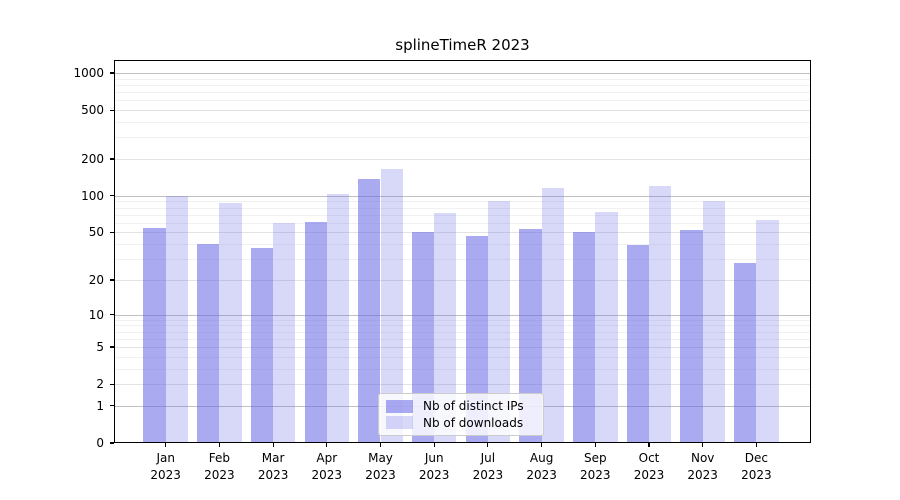  I want to click on y-tick-label: 1000, so click(88, 73).